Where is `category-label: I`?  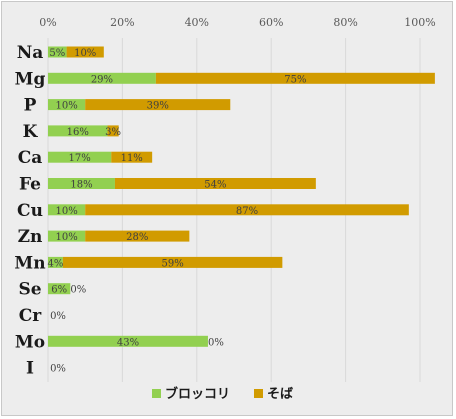 category-label: I is located at coordinates (30, 369).